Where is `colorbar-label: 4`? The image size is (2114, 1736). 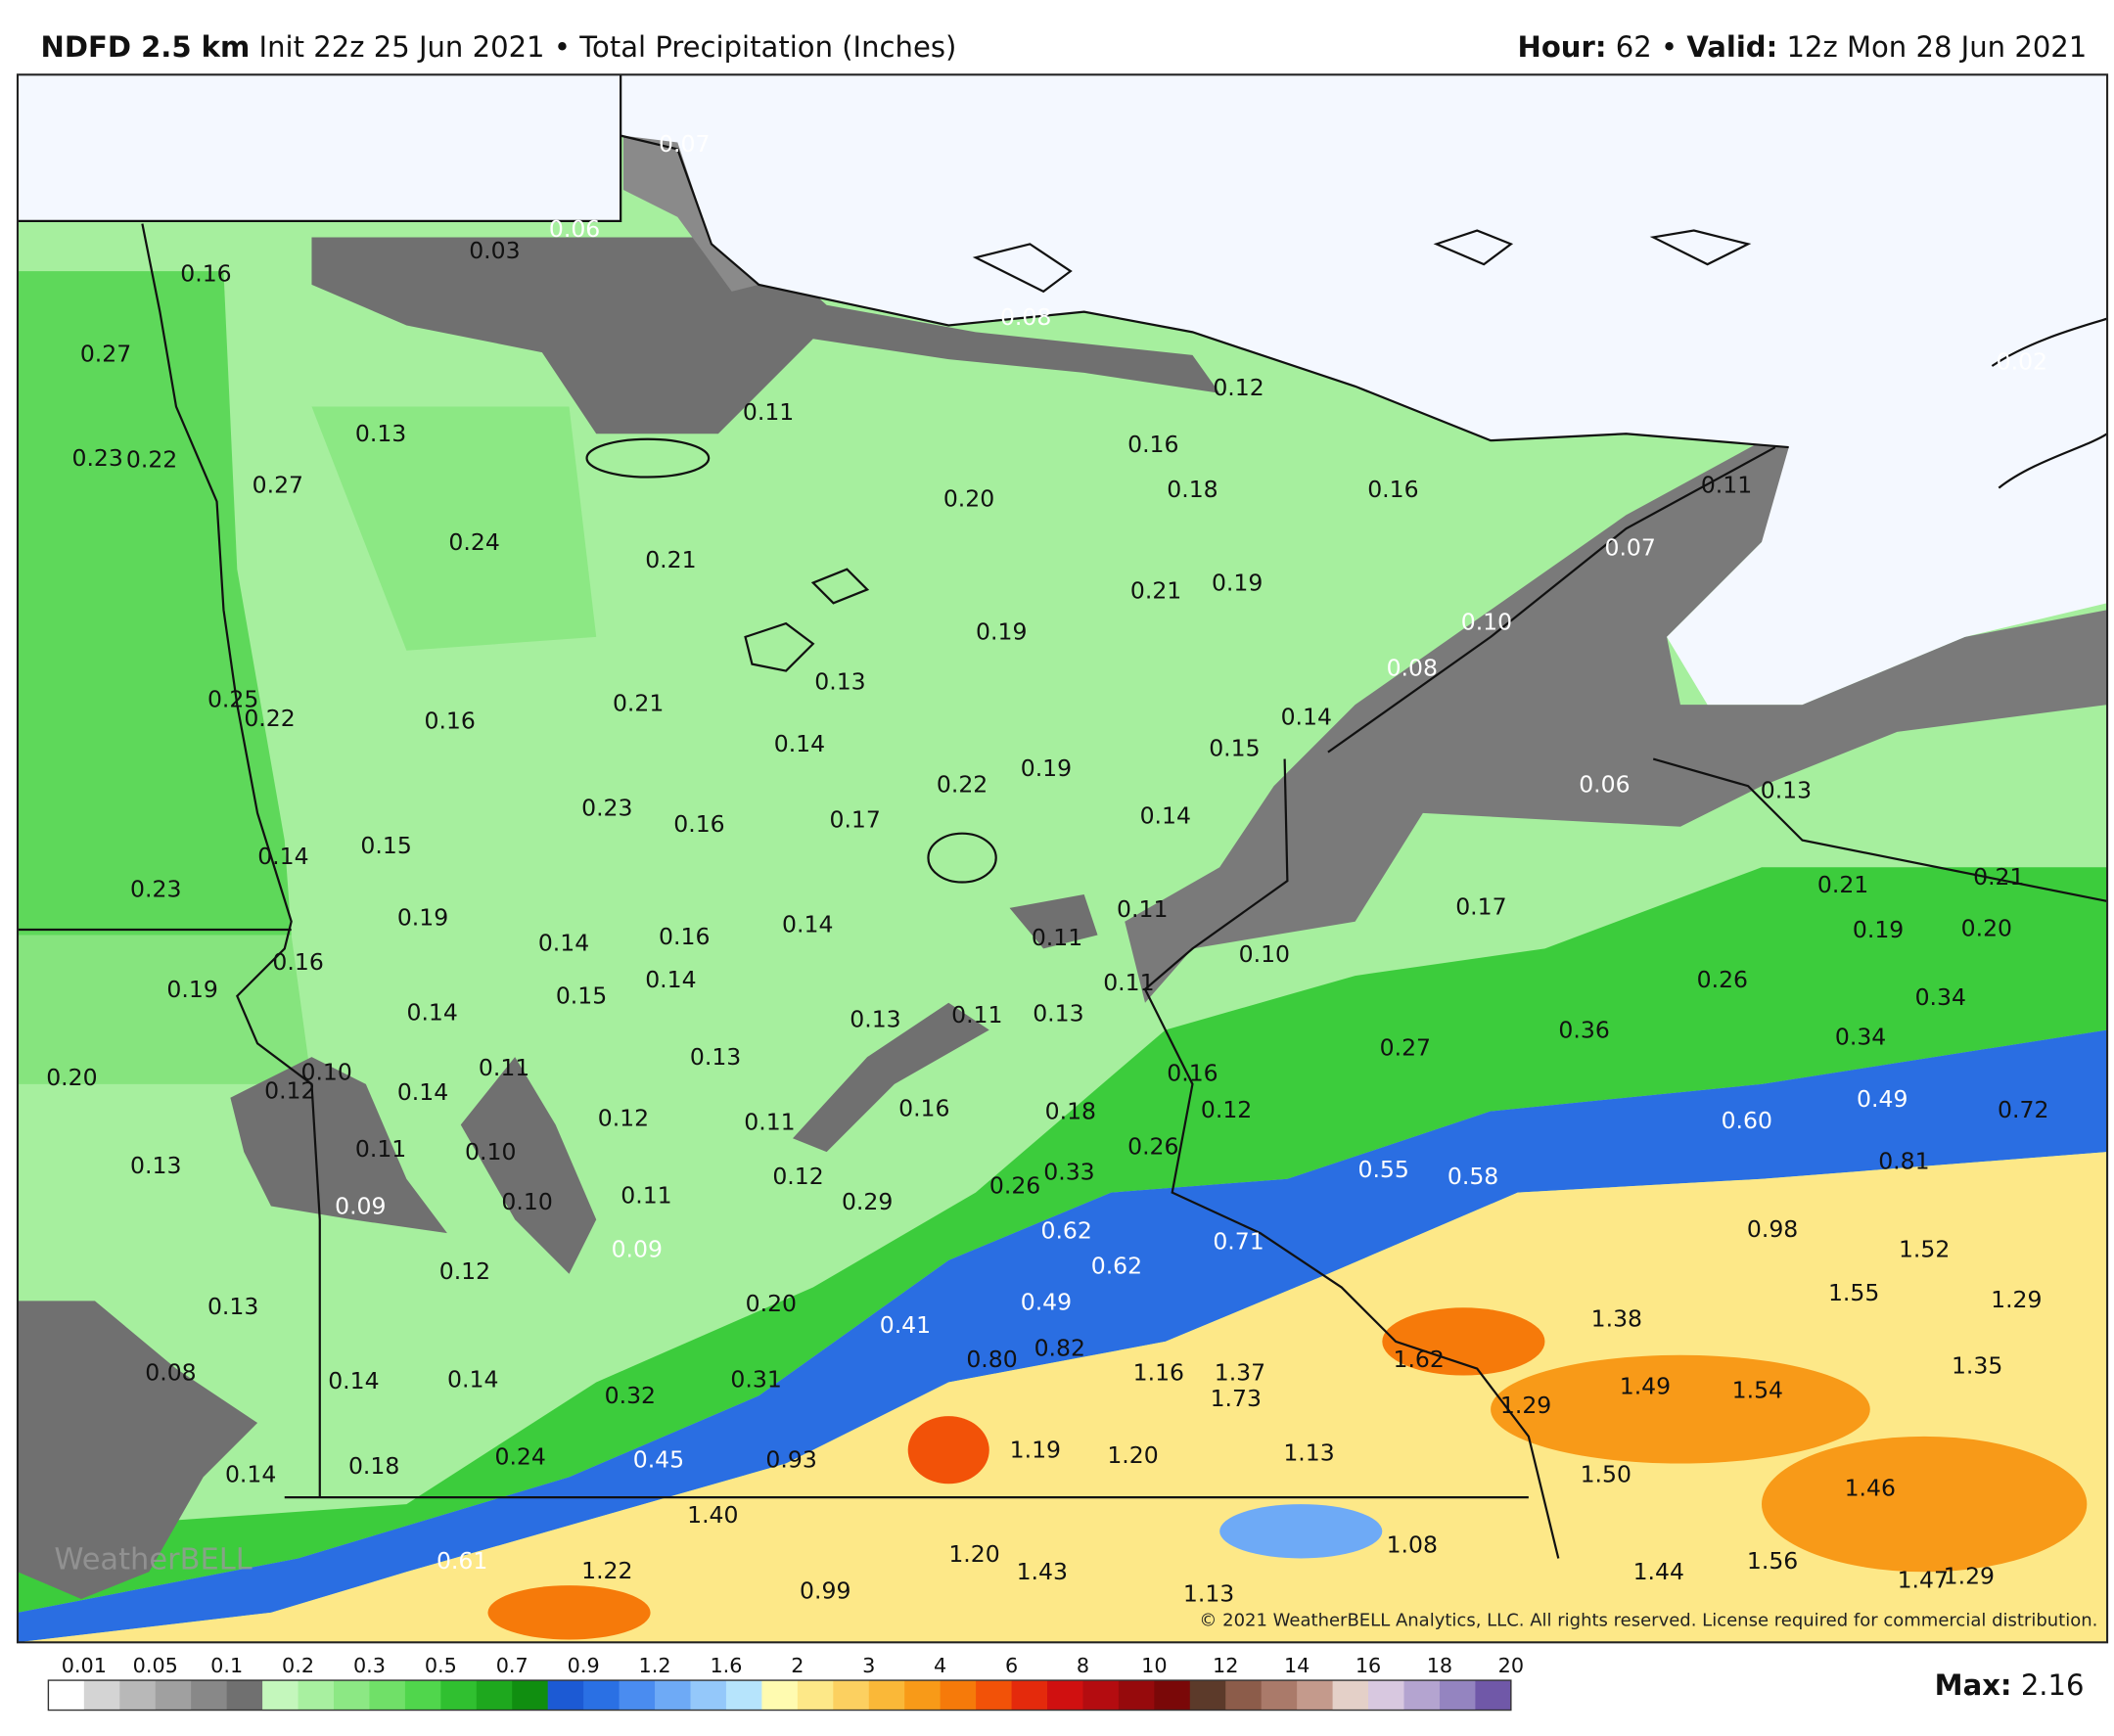
colorbar-label: 4 is located at coordinates (940, 1665).